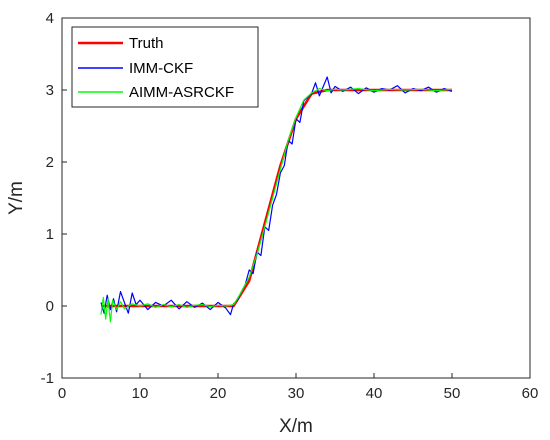 The width and height of the screenshot is (550, 440). Describe the element at coordinates (62, 393) in the screenshot. I see `x-tick-label: 0` at that location.